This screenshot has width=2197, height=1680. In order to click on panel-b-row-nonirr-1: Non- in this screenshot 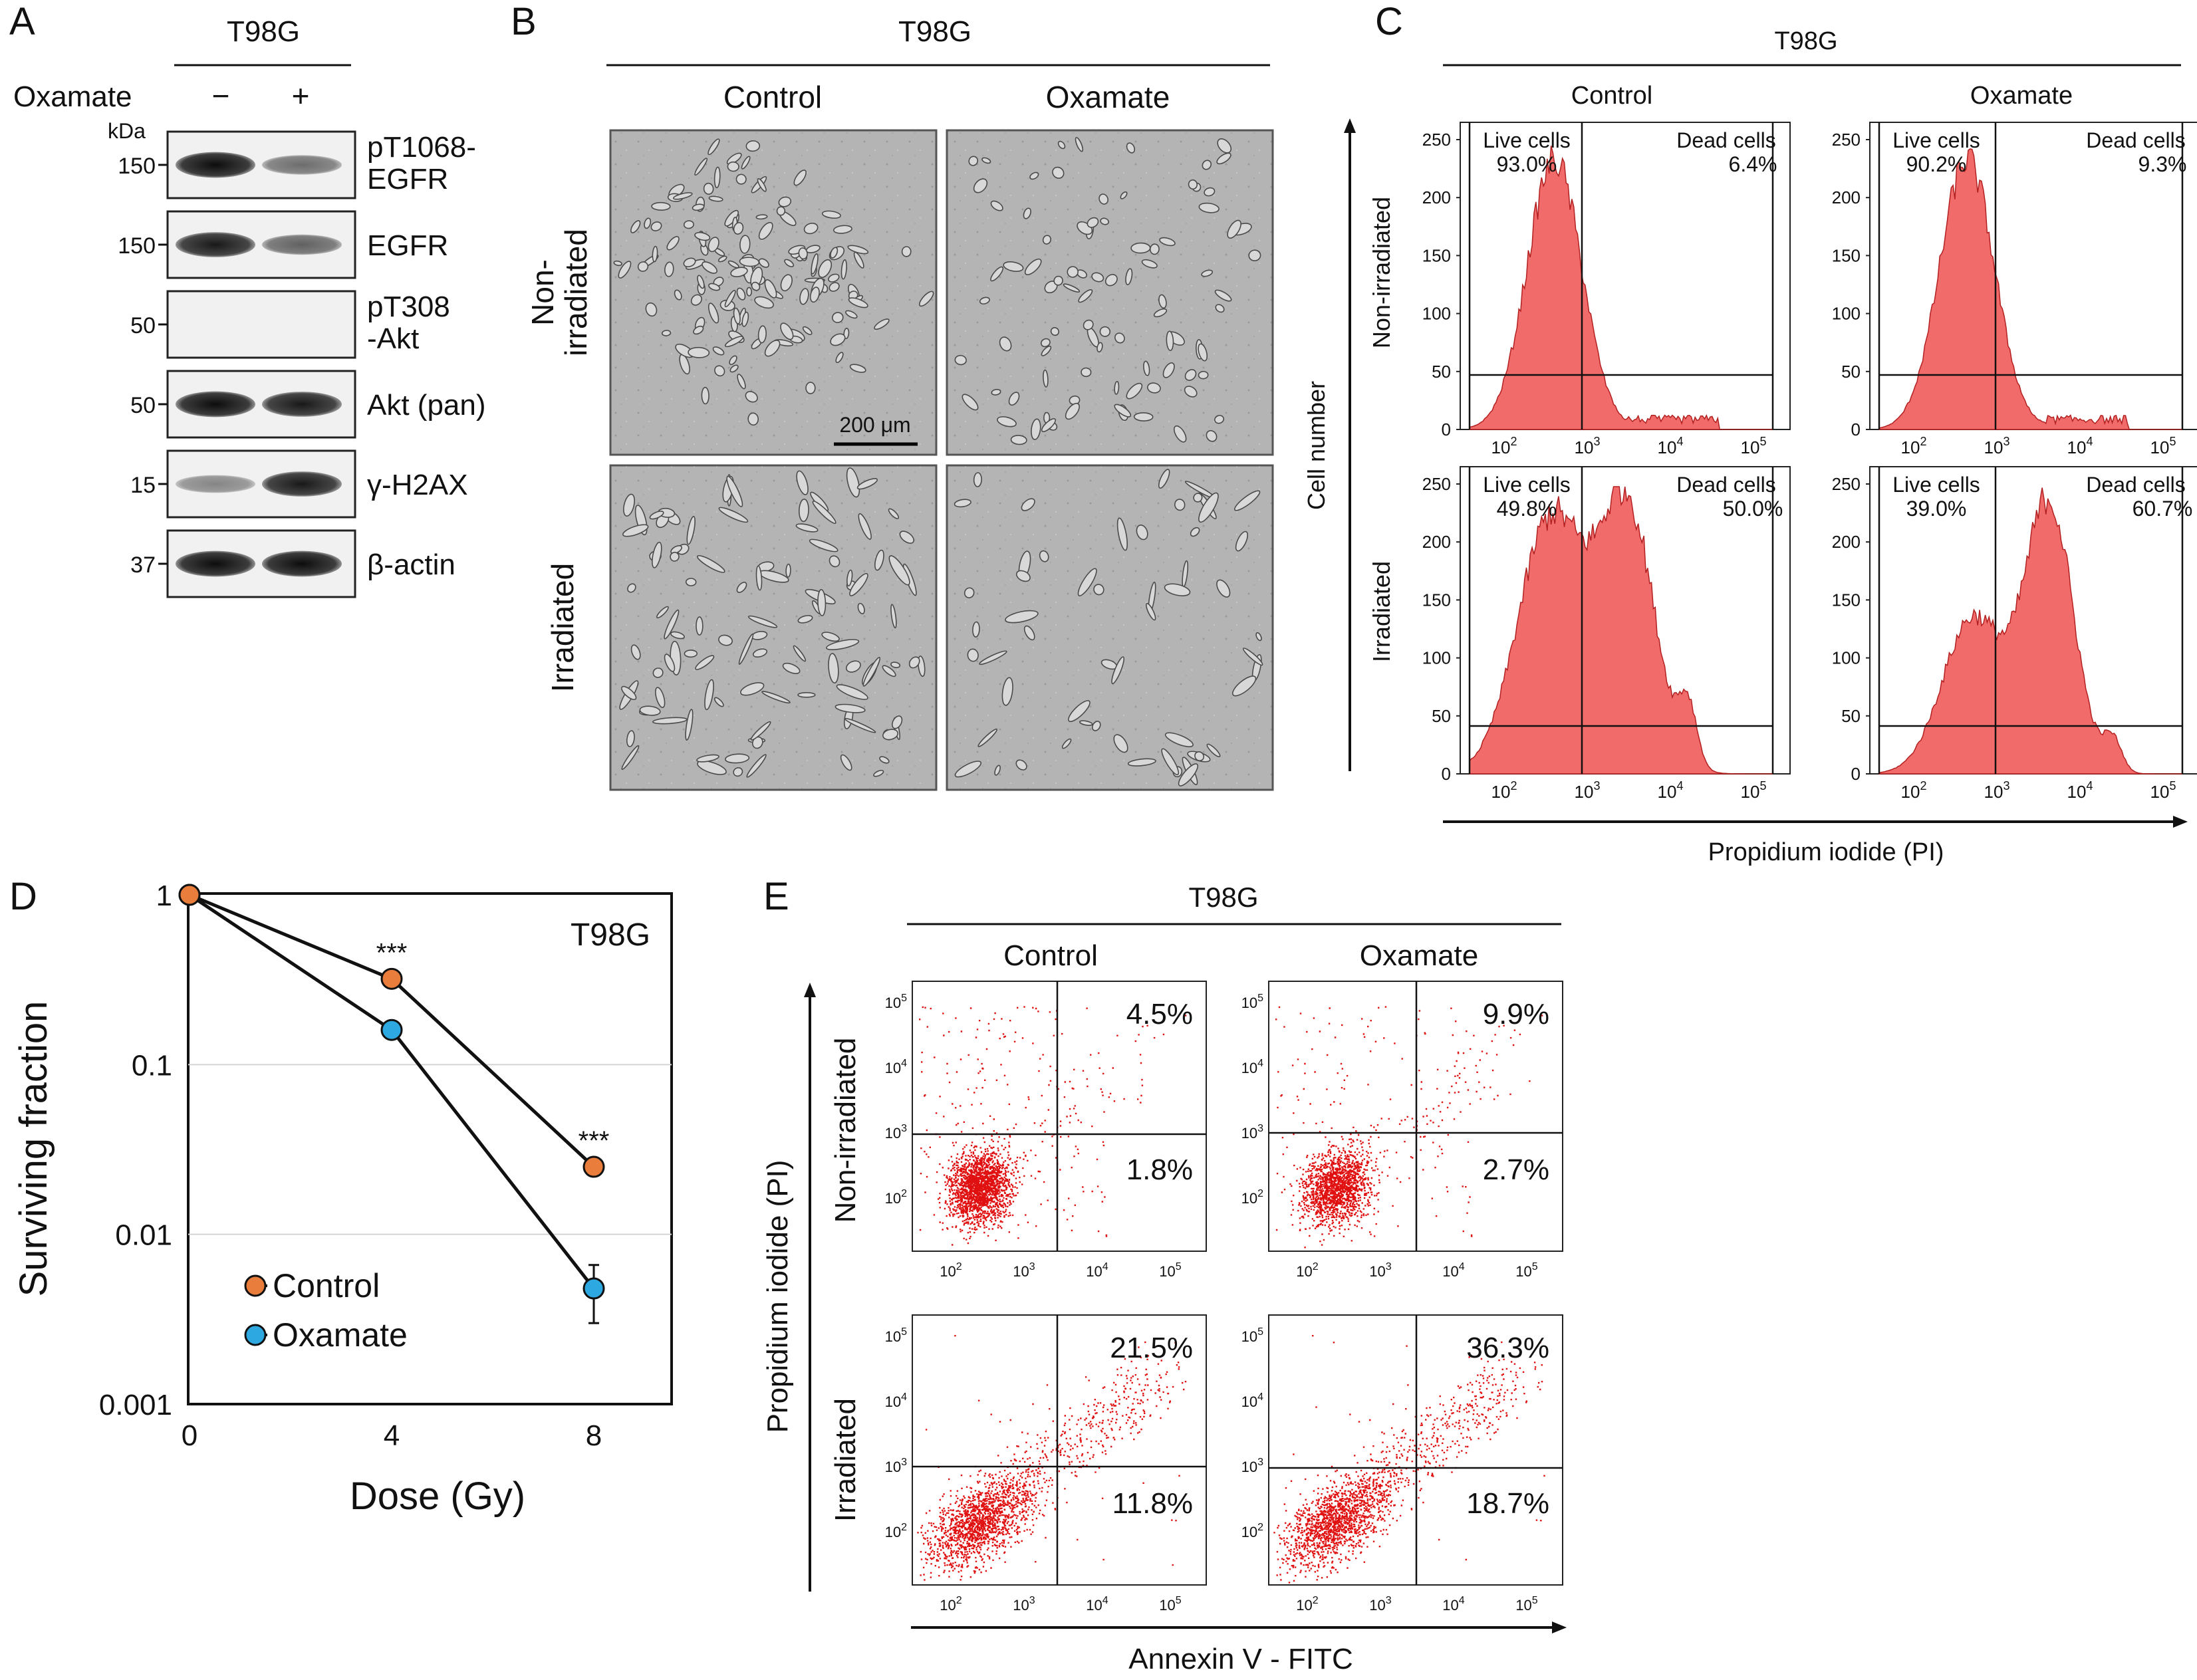, I will do `click(542, 292)`.